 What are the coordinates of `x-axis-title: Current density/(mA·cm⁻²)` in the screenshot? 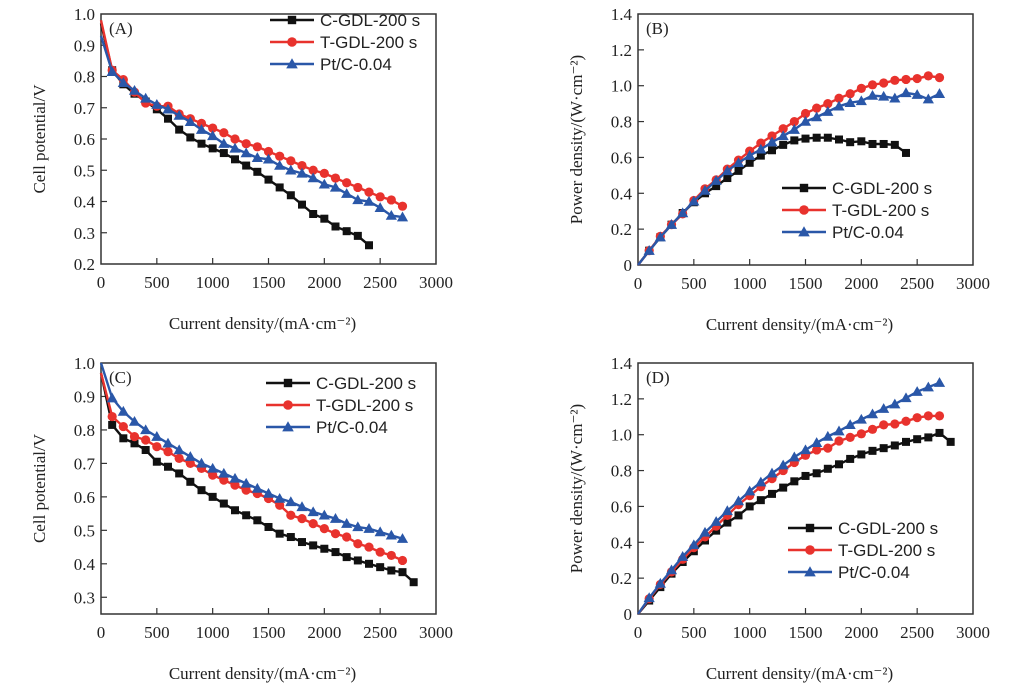 It's located at (799, 324).